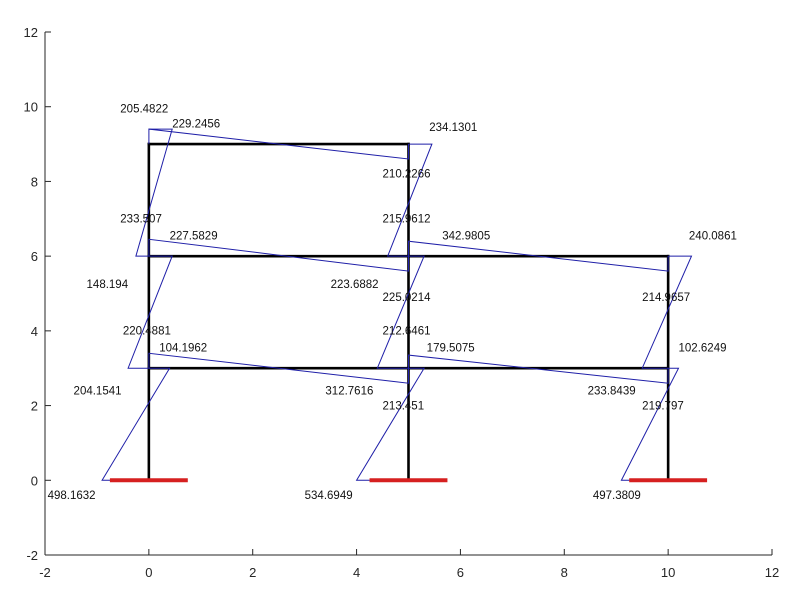 This screenshot has width=800, height=591. Describe the element at coordinates (34, 256) in the screenshot. I see `y-tick-label: 6` at that location.